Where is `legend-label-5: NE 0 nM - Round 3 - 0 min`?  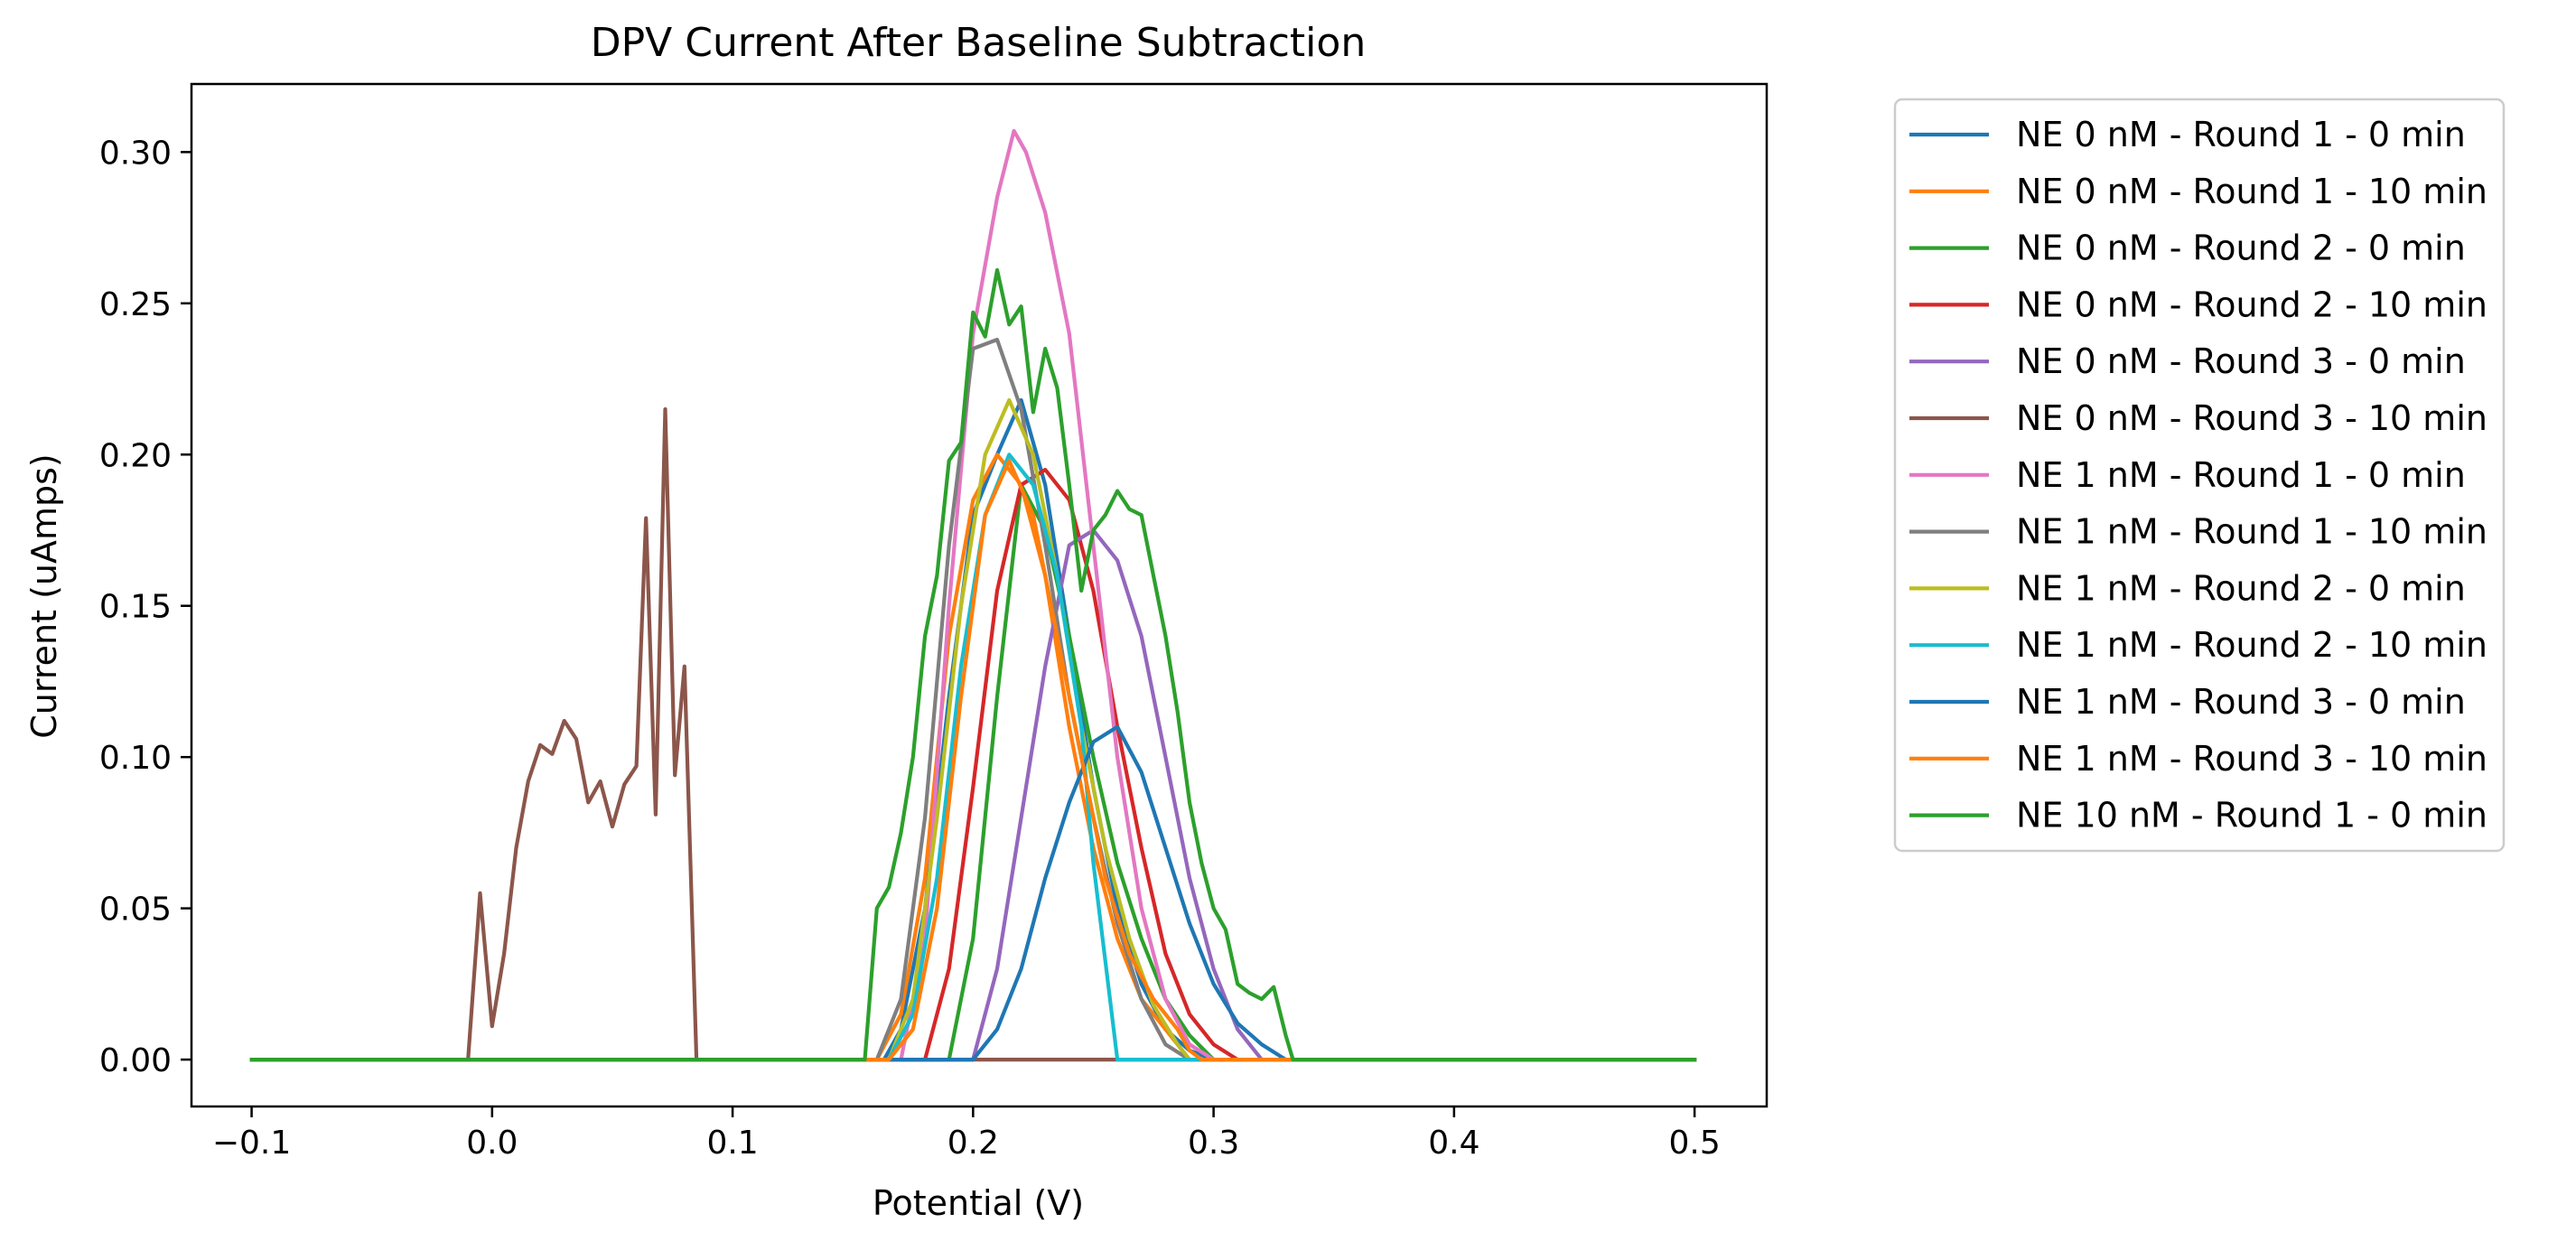 legend-label-5: NE 0 nM - Round 3 - 0 min is located at coordinates (2241, 361).